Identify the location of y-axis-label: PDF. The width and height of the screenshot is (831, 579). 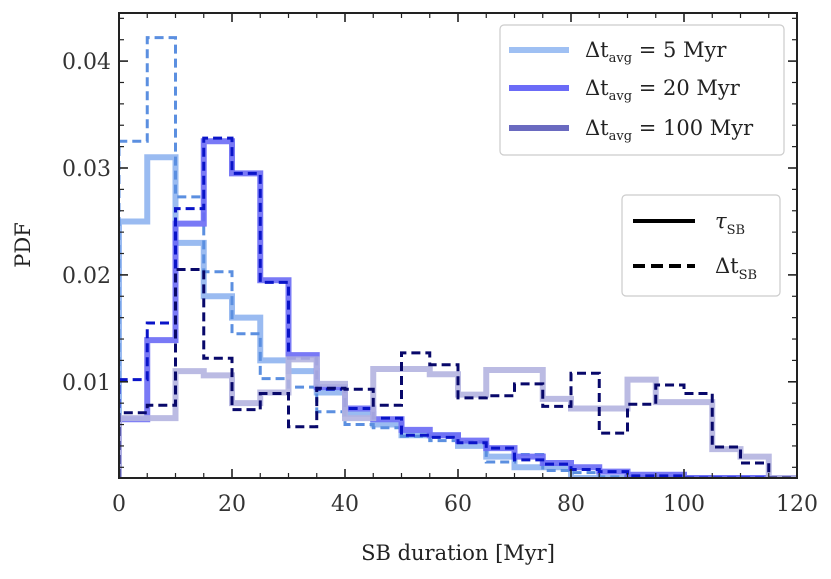
(23, 245).